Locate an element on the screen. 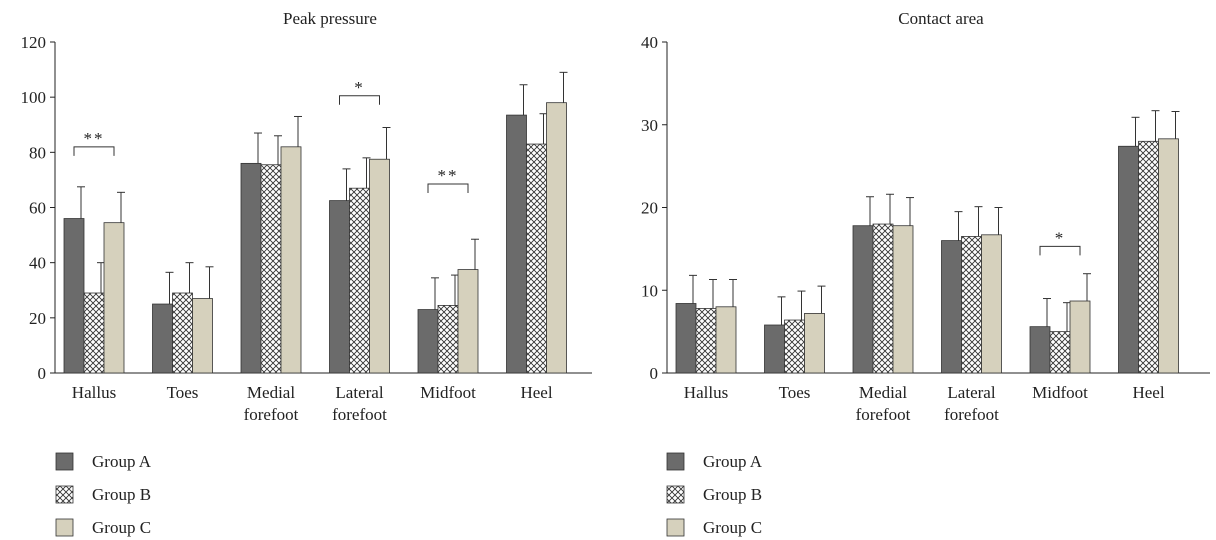 This screenshot has height=540, width=1216. y-tick-label: 30 is located at coordinates (649, 125).